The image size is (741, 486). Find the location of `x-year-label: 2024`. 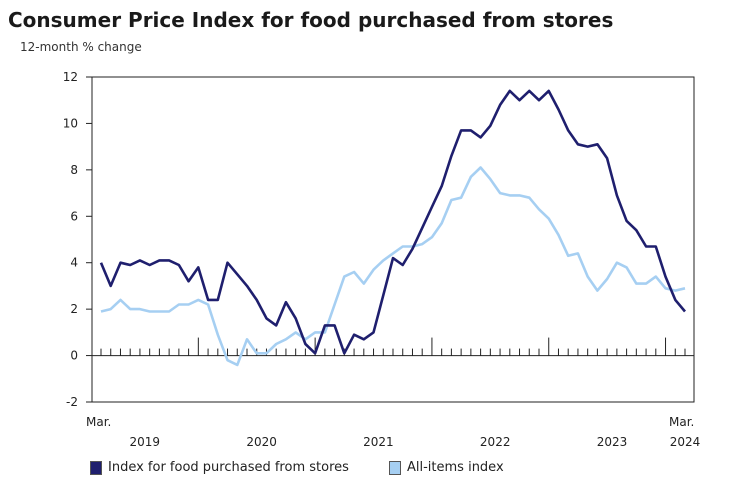

x-year-label: 2024 is located at coordinates (685, 442).